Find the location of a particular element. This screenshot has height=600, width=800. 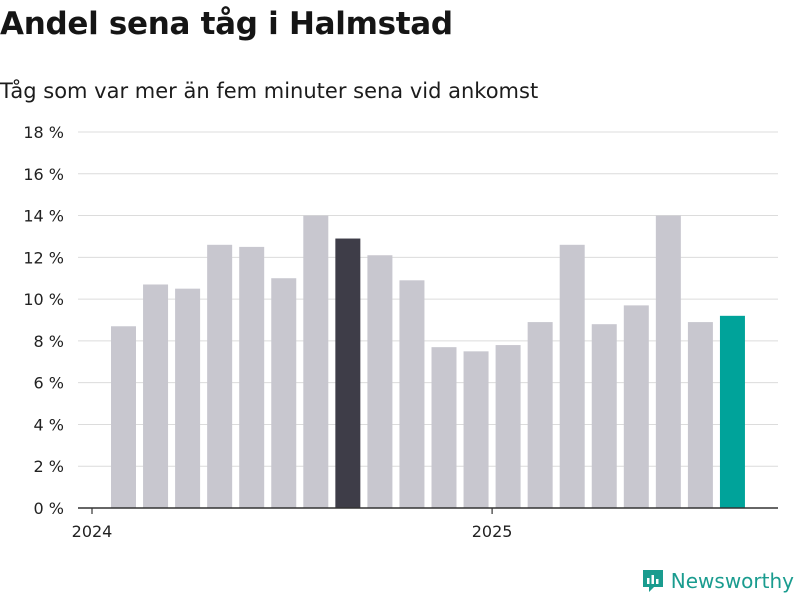

y-tick-label: 8 % is located at coordinates (49, 341).